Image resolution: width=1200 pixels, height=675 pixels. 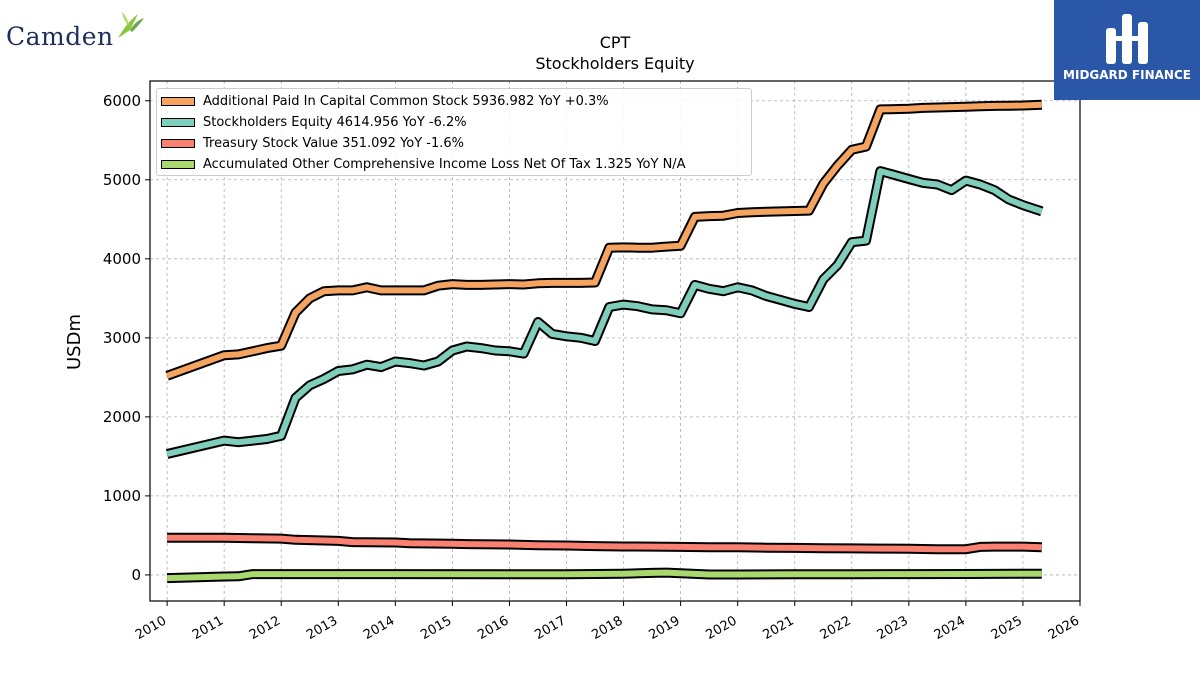 I want to click on chart-subtitle: Stockholders Equity, so click(x=615, y=63).